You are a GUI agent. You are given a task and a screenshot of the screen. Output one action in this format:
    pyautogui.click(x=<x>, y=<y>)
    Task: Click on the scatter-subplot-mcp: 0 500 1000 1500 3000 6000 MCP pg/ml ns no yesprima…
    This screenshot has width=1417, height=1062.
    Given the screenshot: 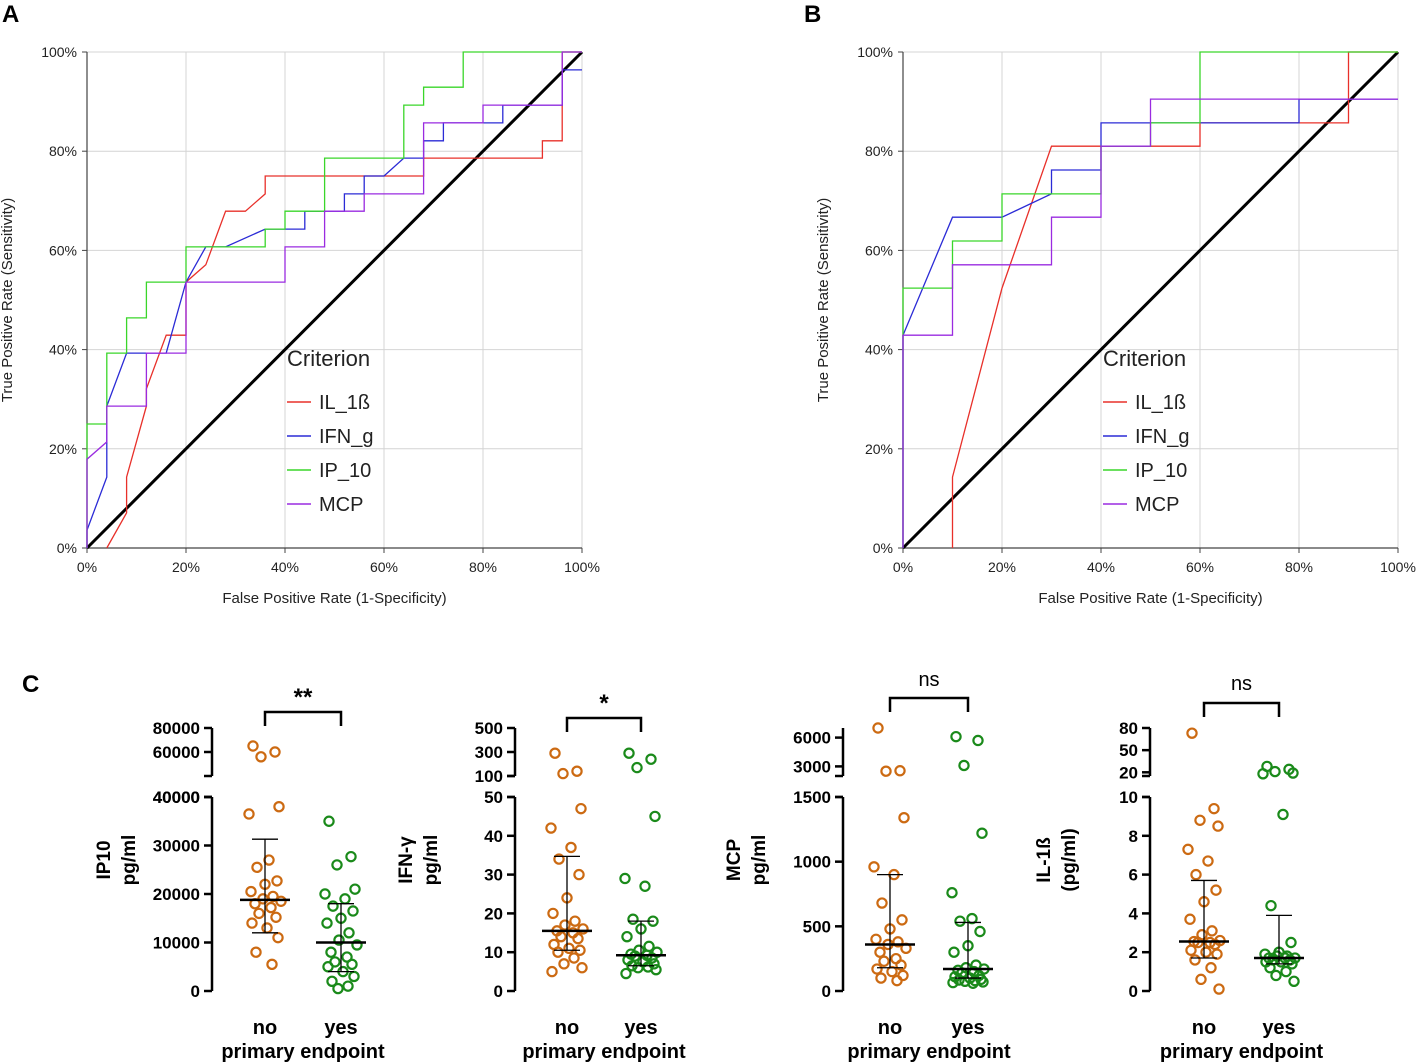 What is the action you would take?
    pyautogui.click(x=867, y=865)
    